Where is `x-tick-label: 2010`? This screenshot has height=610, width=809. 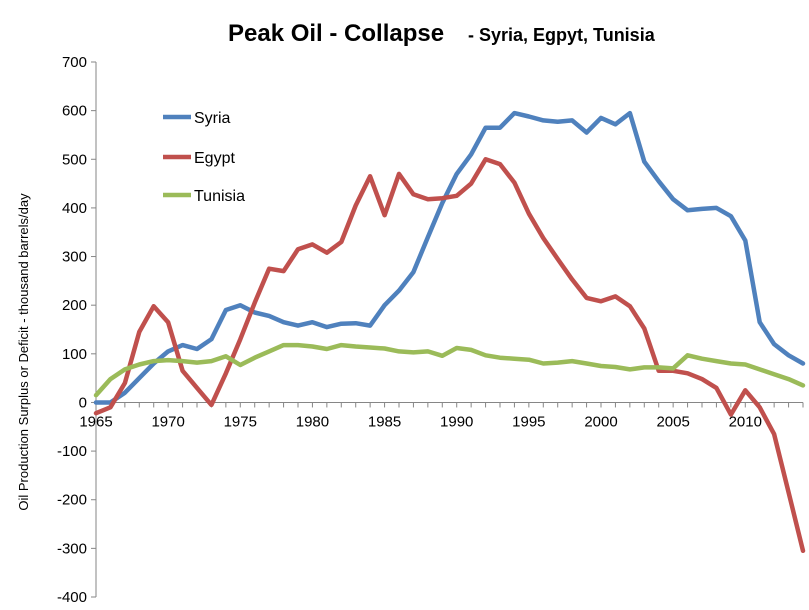 x-tick-label: 2010 is located at coordinates (745, 421).